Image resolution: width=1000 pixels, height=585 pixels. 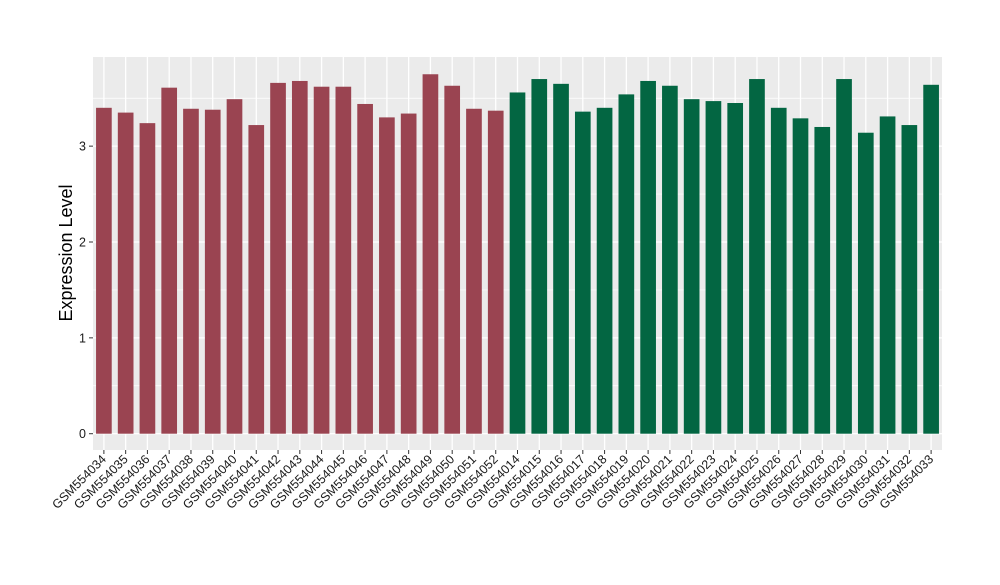 What do you see at coordinates (670, 259) in the screenshot?
I see `bar-GSM554021` at bounding box center [670, 259].